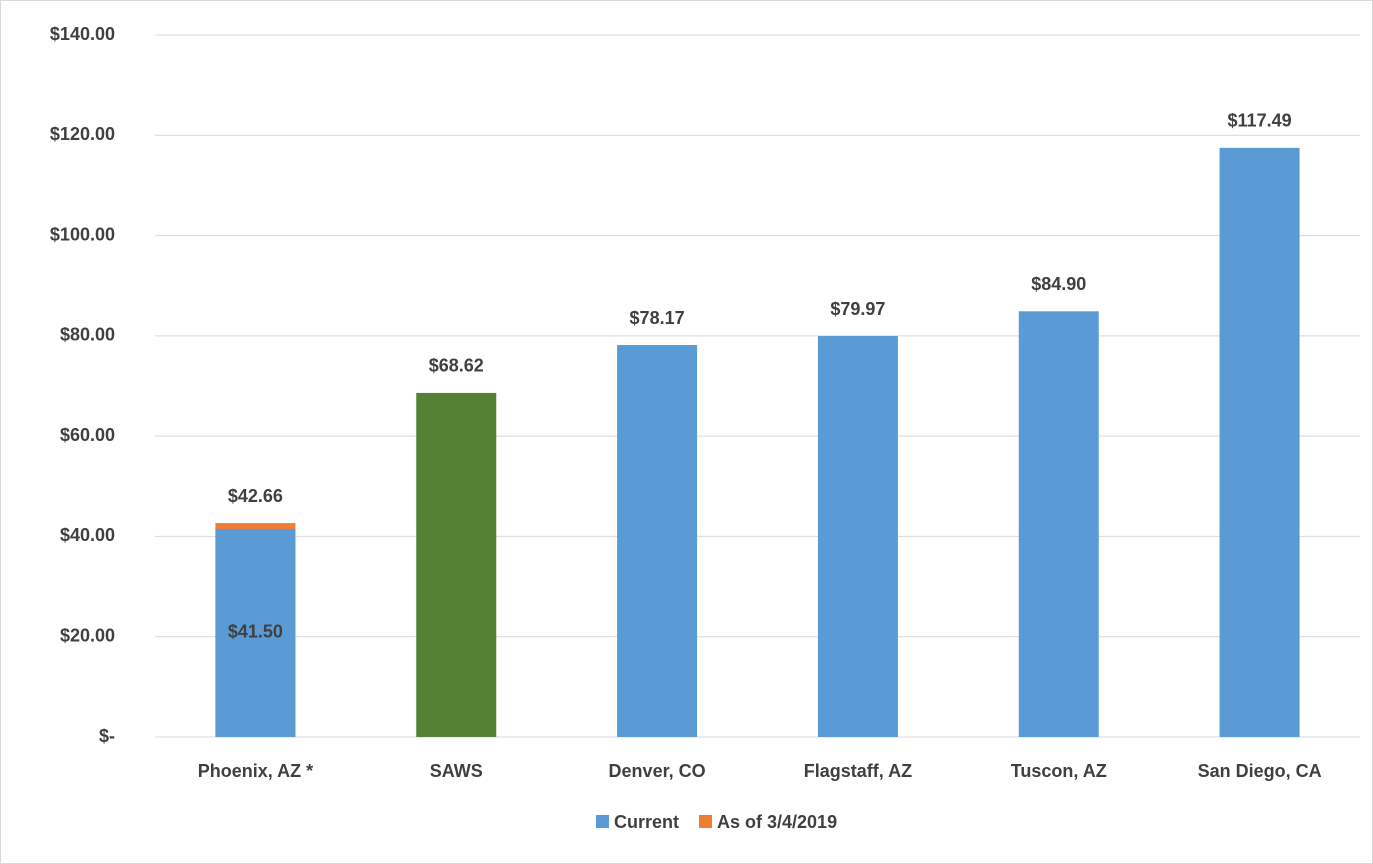 The image size is (1373, 864). Describe the element at coordinates (255, 771) in the screenshot. I see `x-tick-label: Phoenix, AZ *` at that location.